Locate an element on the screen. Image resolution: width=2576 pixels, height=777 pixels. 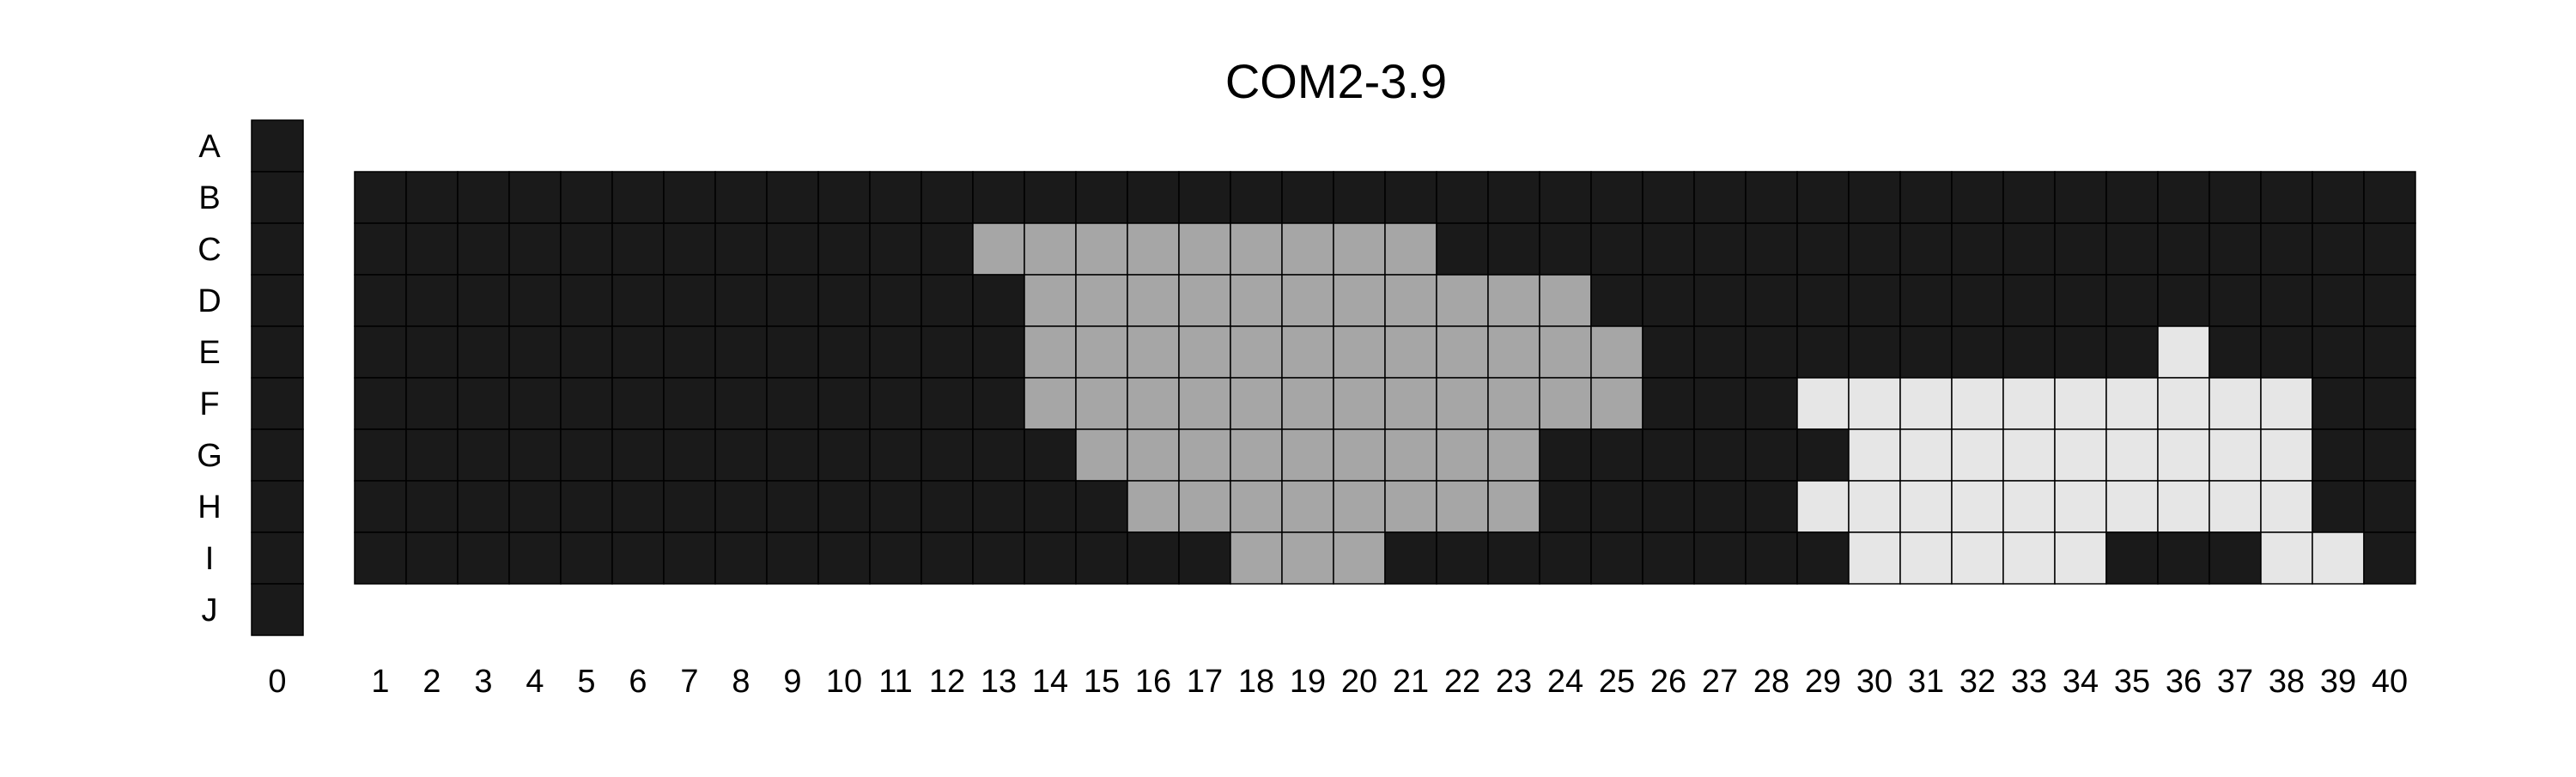
column-label-21: 21 is located at coordinates (1411, 682).